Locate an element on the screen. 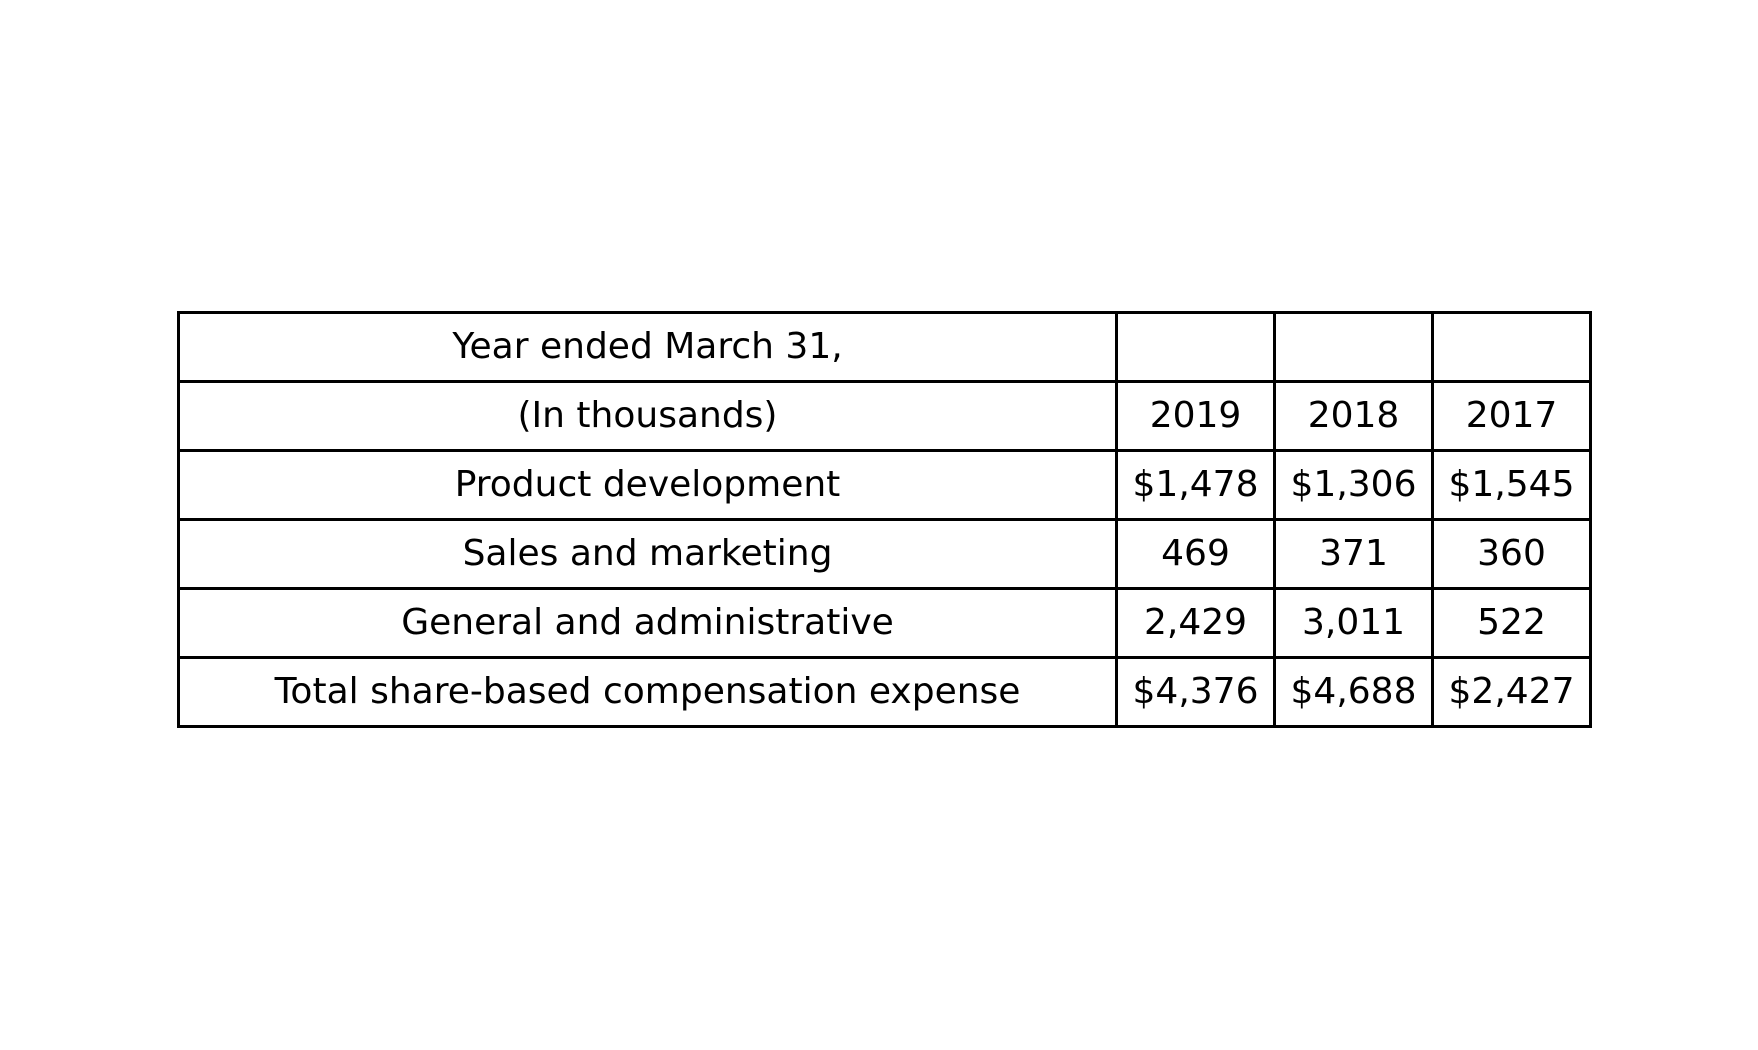  table-row-years: (In thousands) 2019 2018 2017 is located at coordinates (884, 416).